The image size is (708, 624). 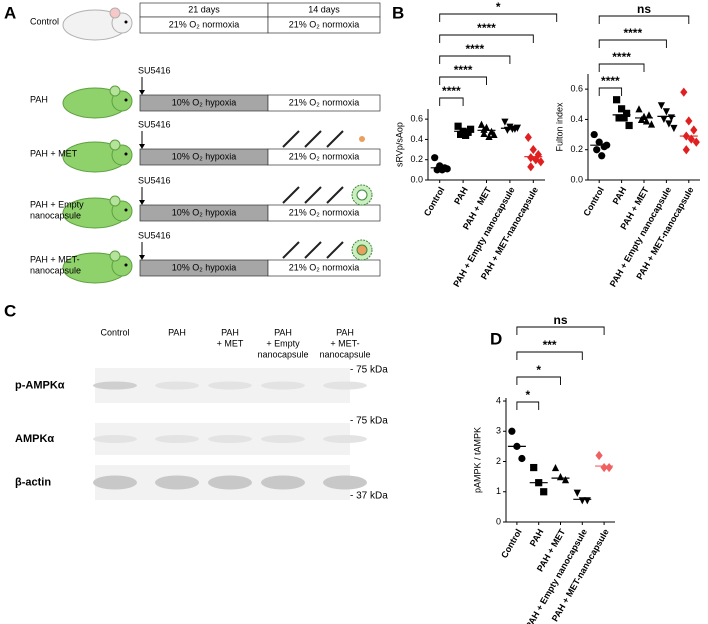 I want to click on size-marker: - 75 kDa, so click(x=369, y=421).